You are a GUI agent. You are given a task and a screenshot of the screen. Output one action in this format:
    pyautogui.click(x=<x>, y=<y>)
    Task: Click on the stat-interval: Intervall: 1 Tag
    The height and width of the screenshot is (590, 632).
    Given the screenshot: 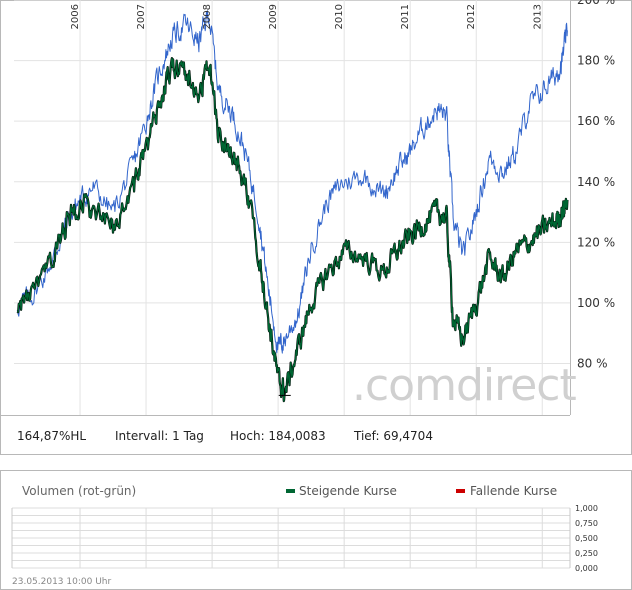 What is the action you would take?
    pyautogui.click(x=159, y=436)
    